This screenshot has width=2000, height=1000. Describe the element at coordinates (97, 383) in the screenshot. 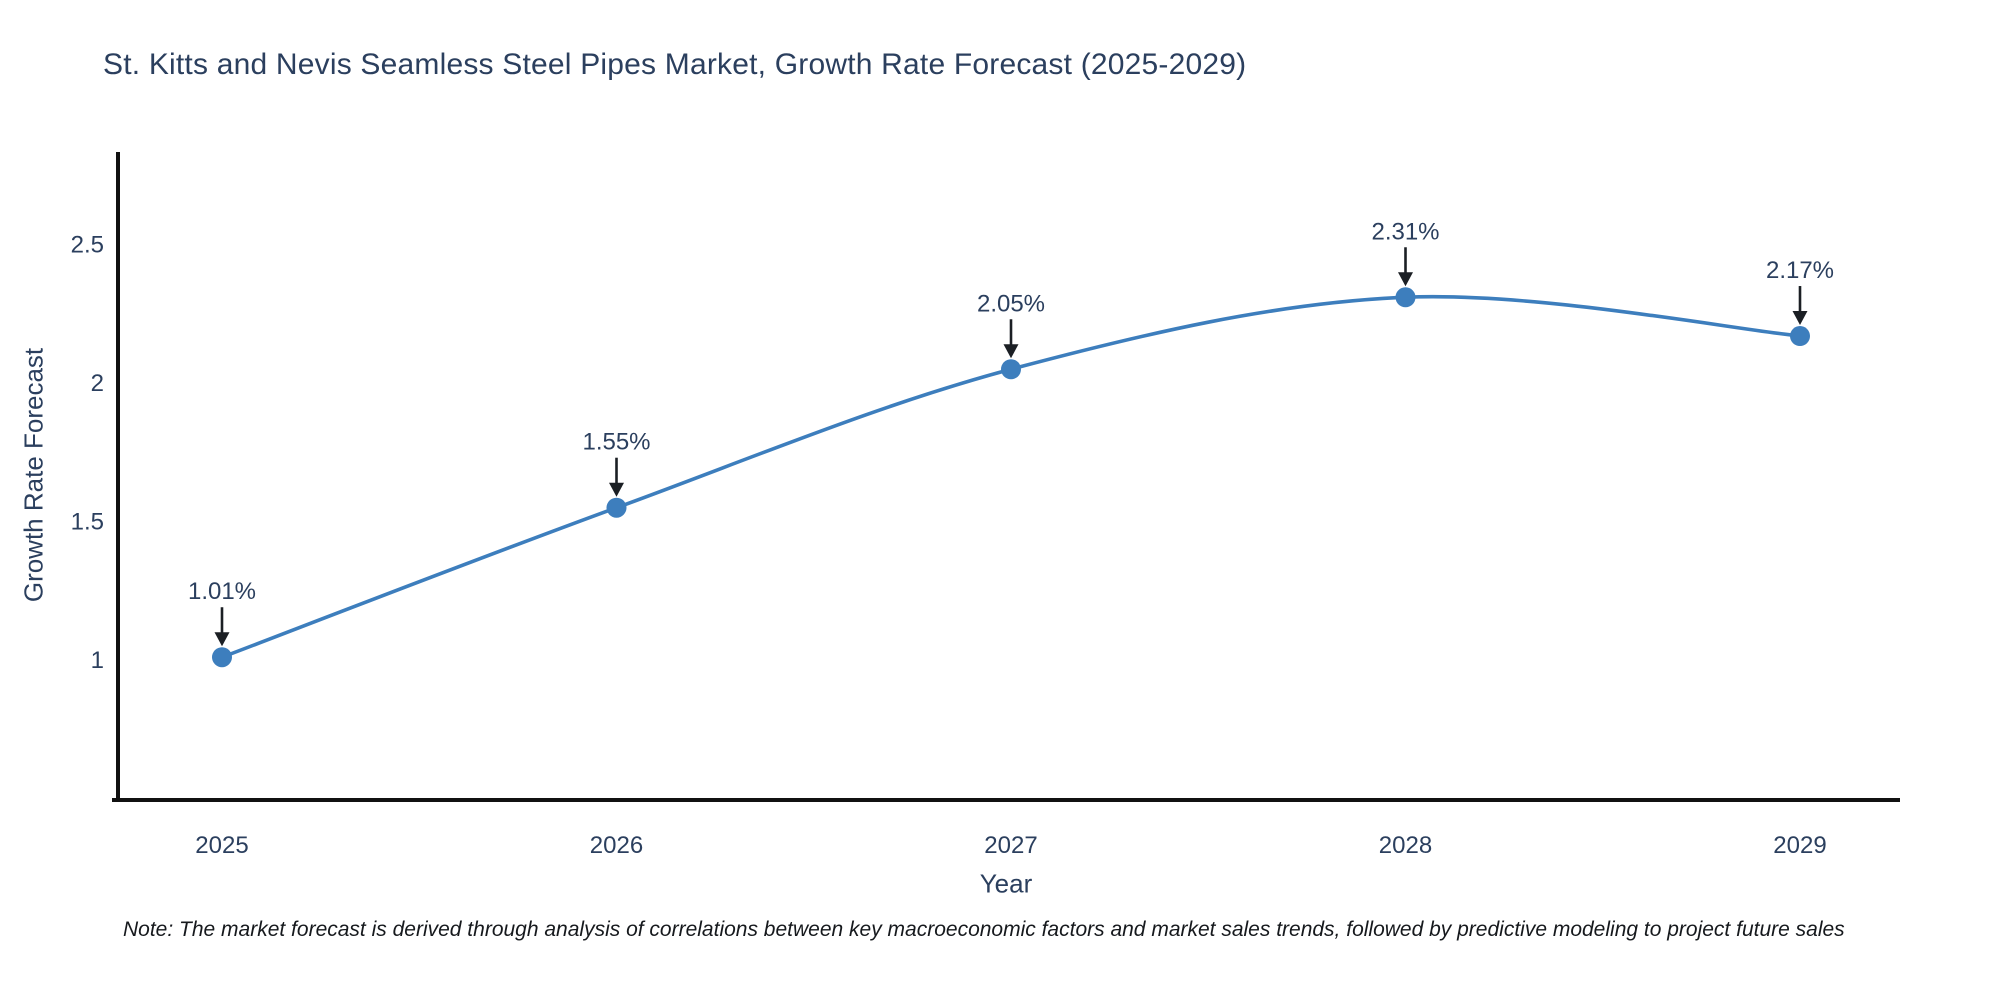

I see `y-tick-label: 2` at that location.